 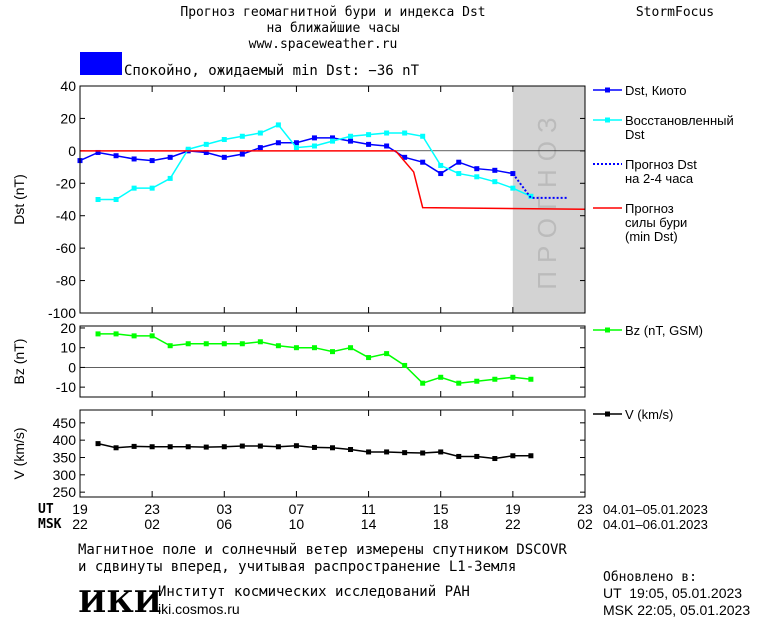 I want to click on legend-label: Прогноз Dst, so click(x=661, y=164).